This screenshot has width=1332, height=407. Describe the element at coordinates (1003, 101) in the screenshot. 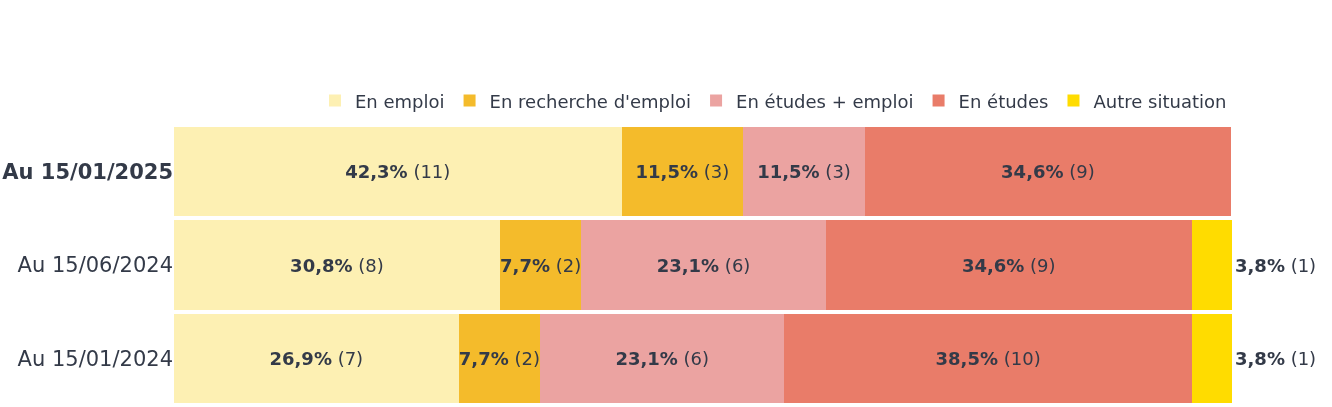

I see `legend-label: En études` at that location.